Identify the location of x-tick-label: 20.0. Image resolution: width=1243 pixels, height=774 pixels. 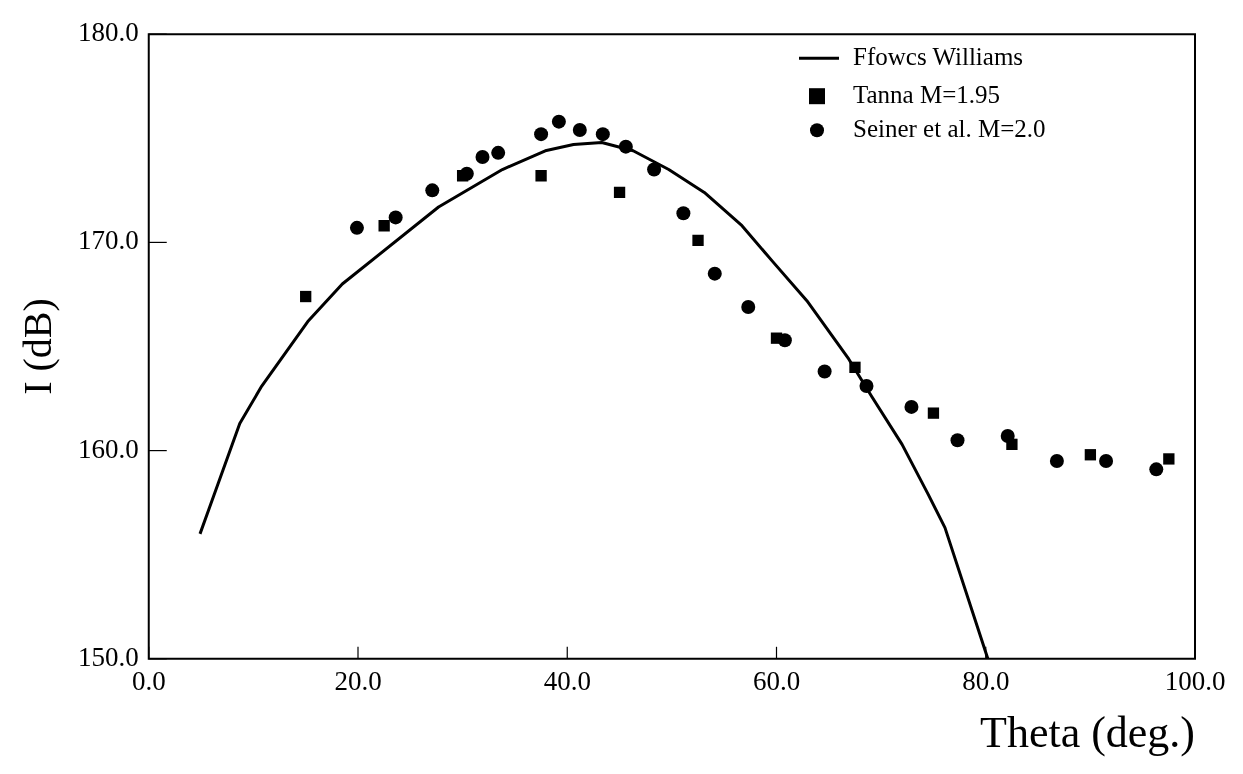
(358, 681).